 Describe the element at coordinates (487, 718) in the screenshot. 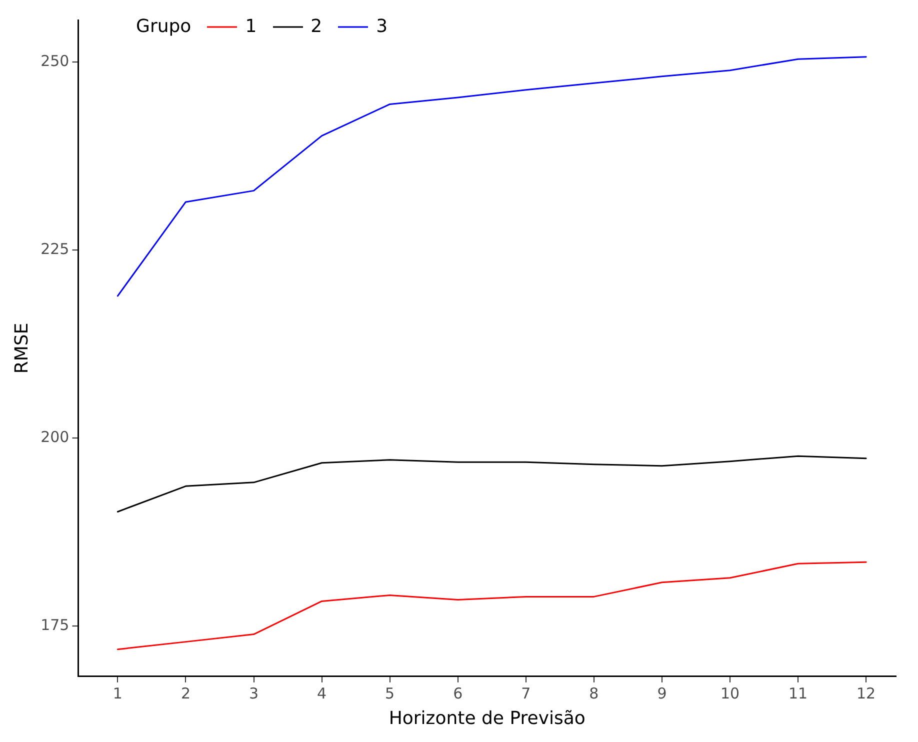

I see `x-axis-title: Horizonte de Previsão` at that location.